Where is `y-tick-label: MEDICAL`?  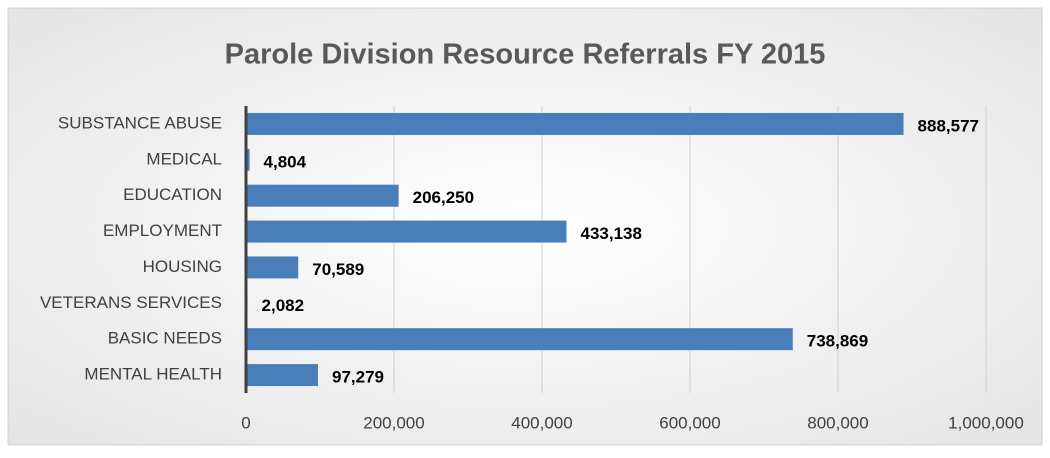 y-tick-label: MEDICAL is located at coordinates (184, 158).